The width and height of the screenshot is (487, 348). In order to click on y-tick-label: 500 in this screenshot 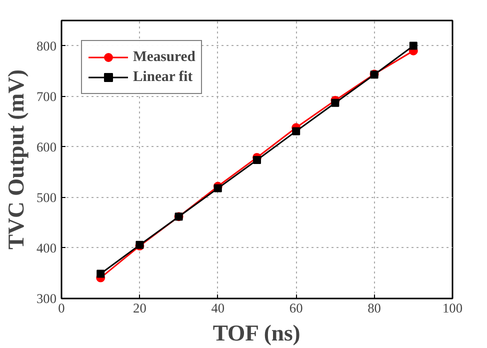, I will do `click(46, 197)`.